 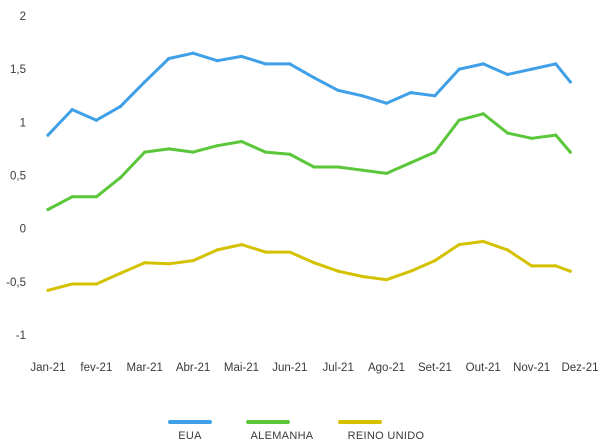 I want to click on y-tick-label: 1,5, so click(x=18, y=70).